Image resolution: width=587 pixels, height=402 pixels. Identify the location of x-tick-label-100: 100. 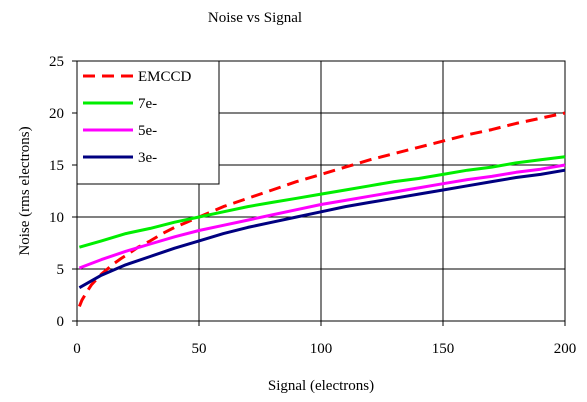
(321, 349).